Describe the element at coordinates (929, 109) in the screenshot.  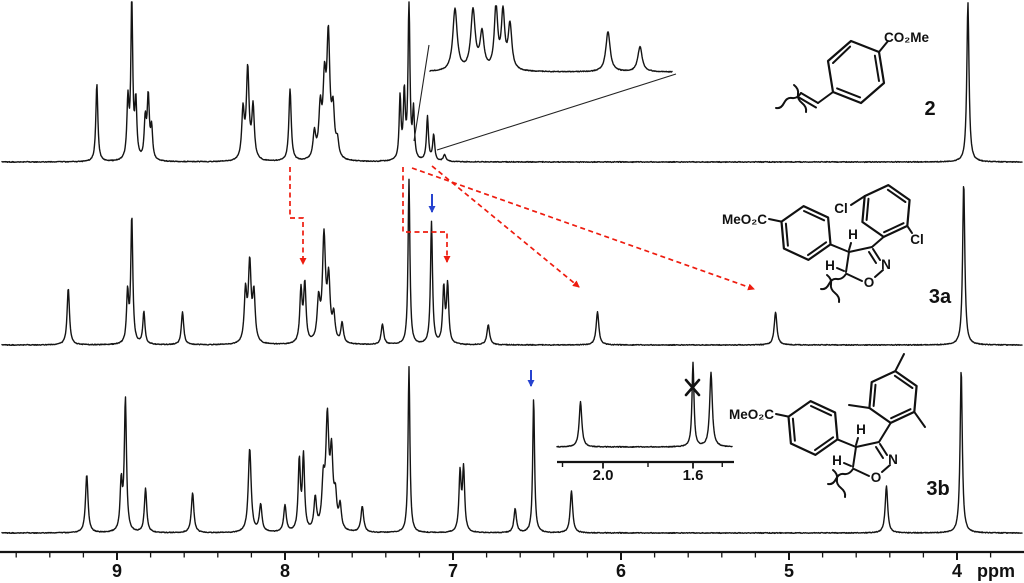
I see `compound-label-2: 2` at that location.